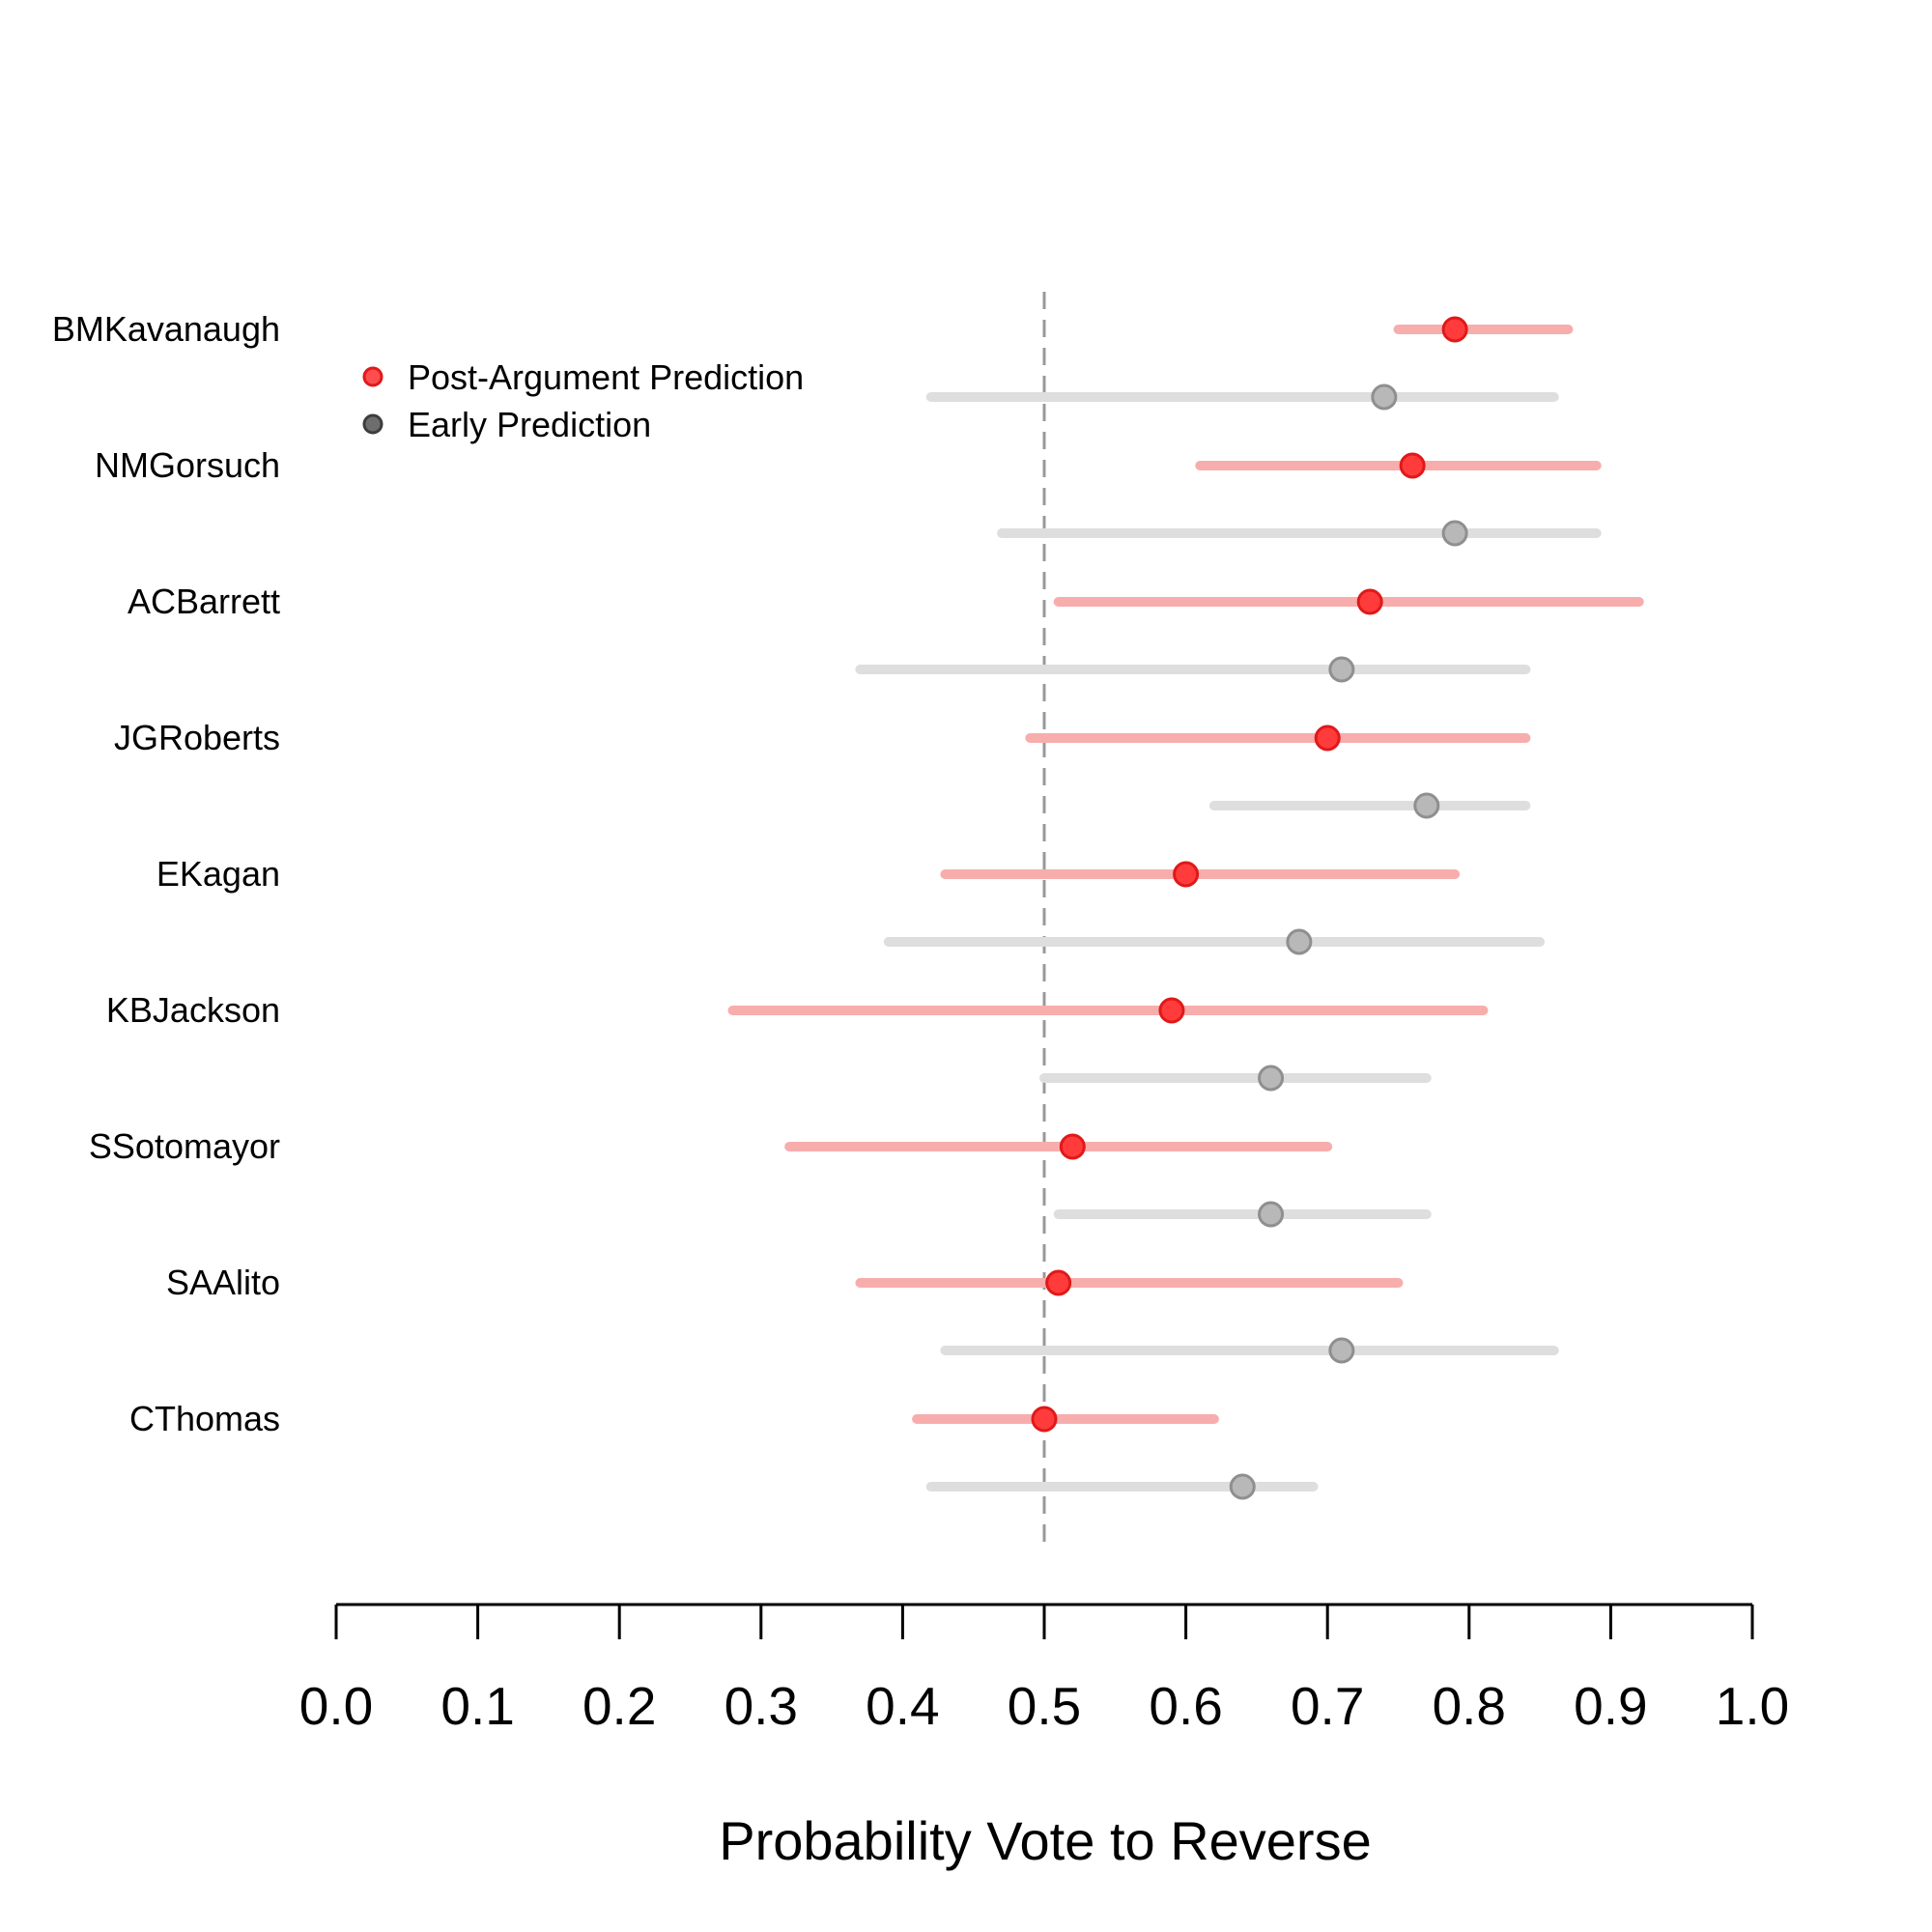 The image size is (1932, 1932). Describe the element at coordinates (204, 1418) in the screenshot. I see `justice-label: CThomas` at that location.